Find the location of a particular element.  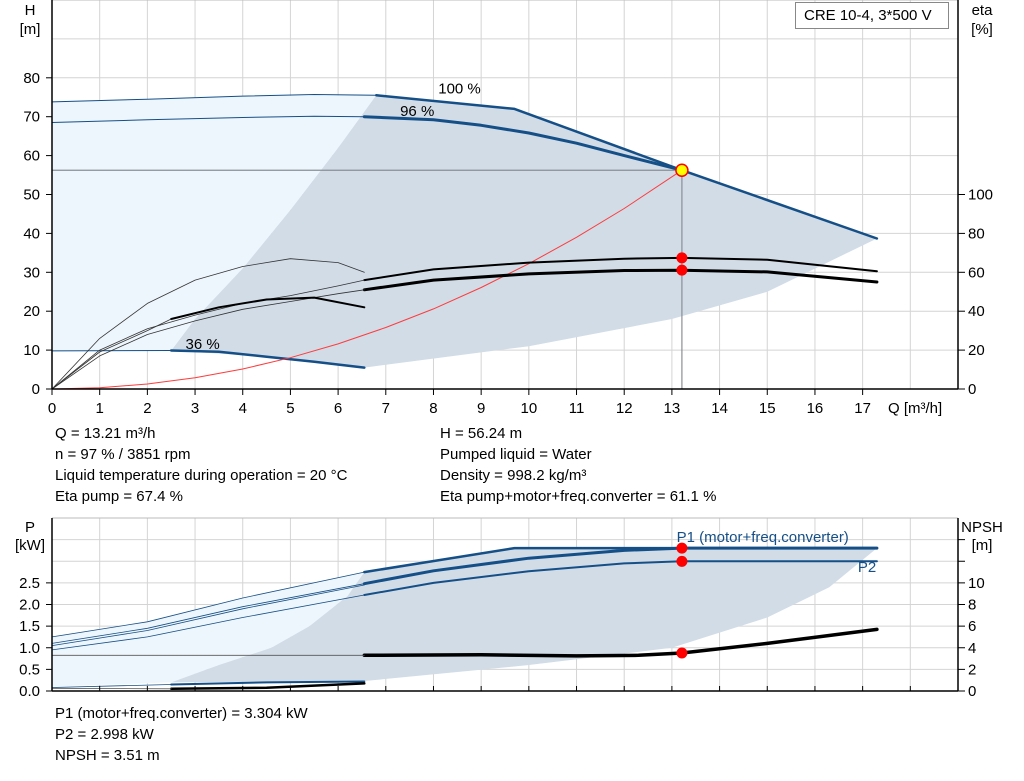

series-p1-ext2 is located at coordinates (208, 615).